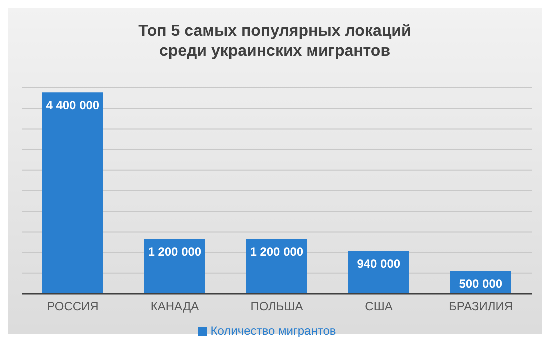 The height and width of the screenshot is (342, 550). Describe the element at coordinates (275, 42) in the screenshot. I see `chart-title: Топ 5 самых популярных локаций среди украинских мигрантов` at that location.